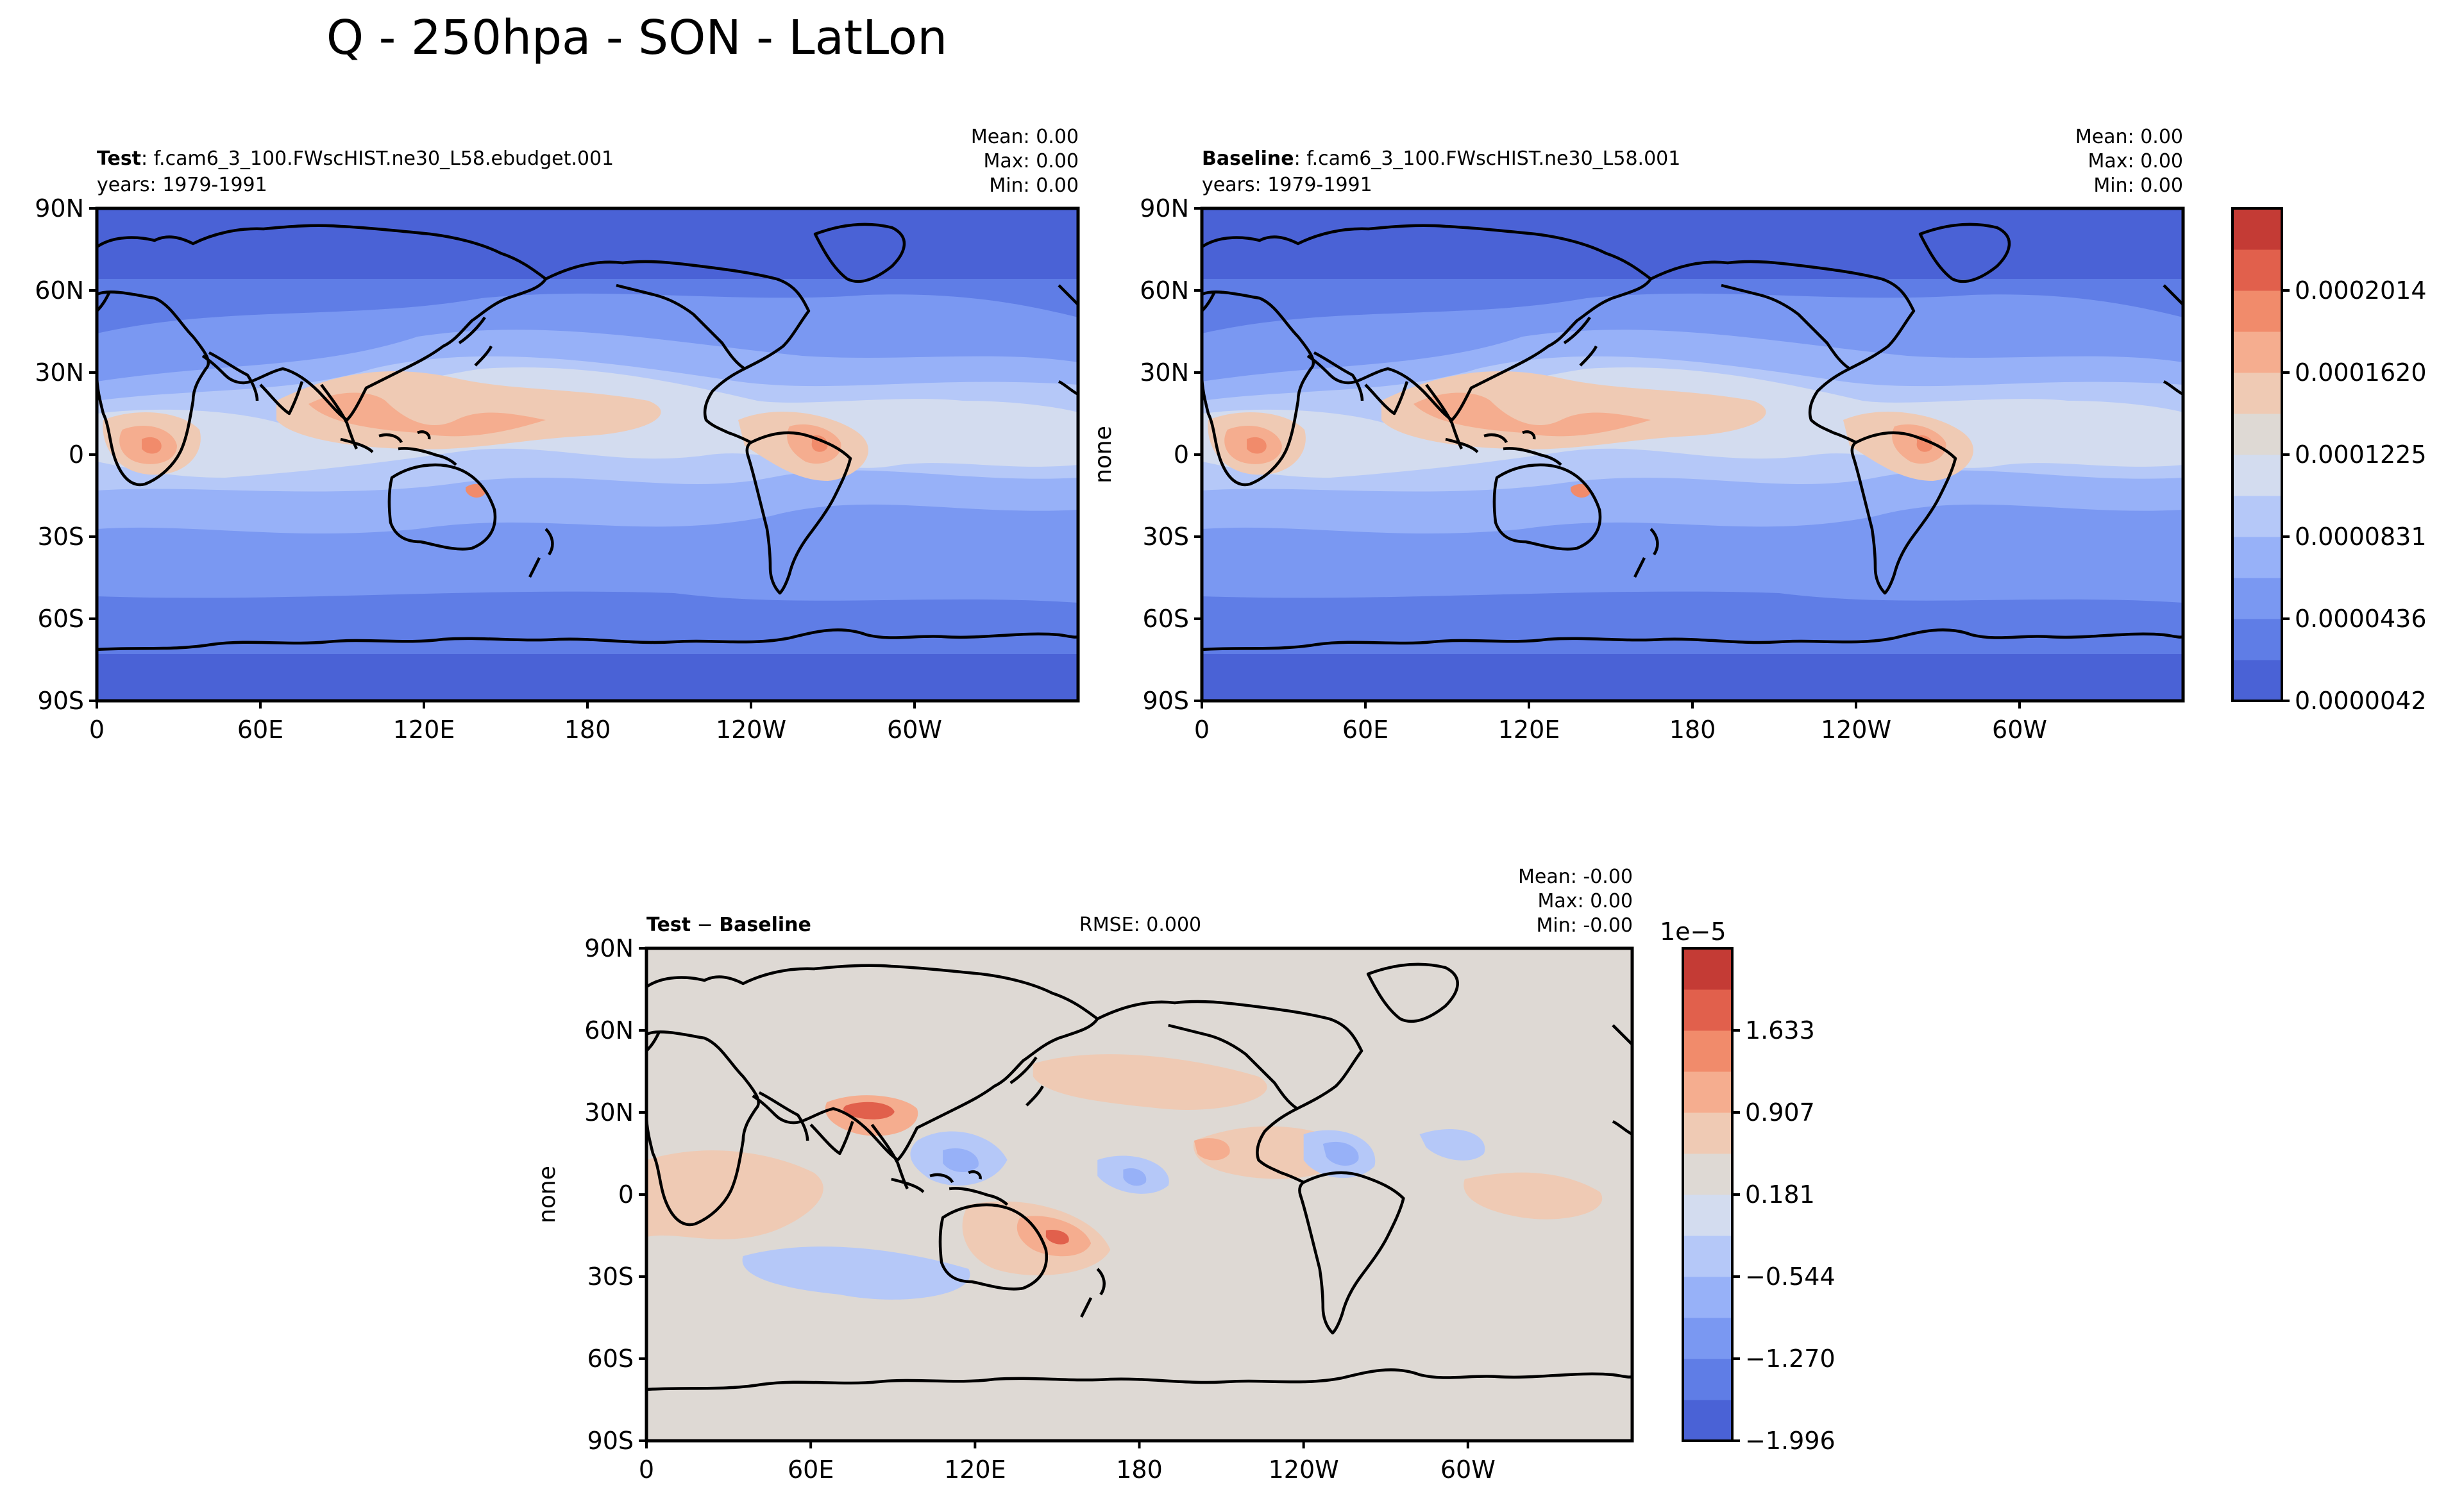 The width and height of the screenshot is (2464, 1510). I want to click on baseline-panel-years: years: 1979-1991, so click(1287, 185).